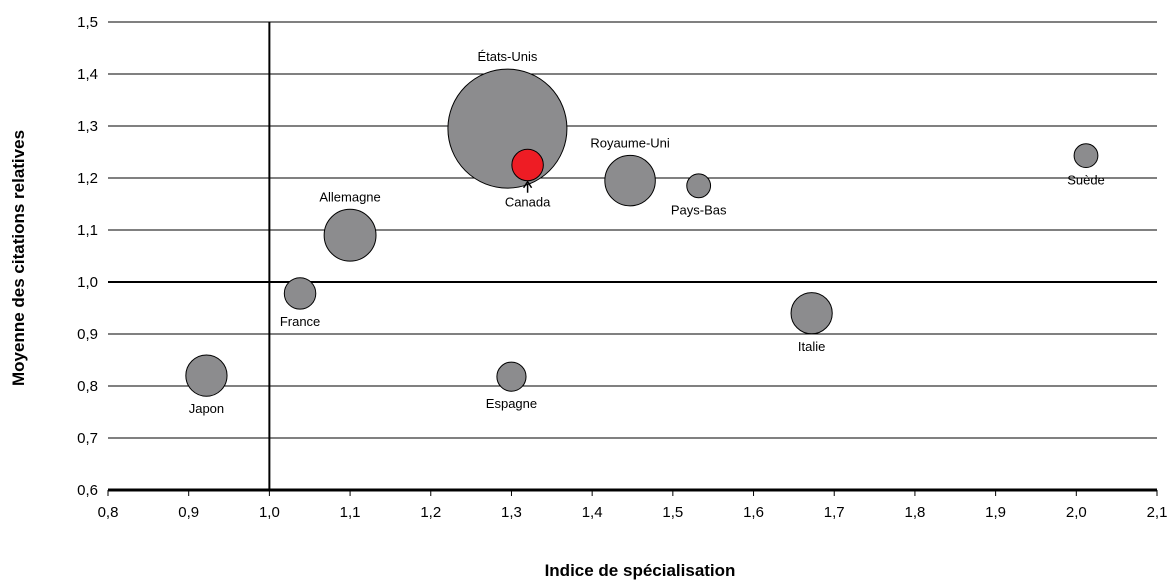  I want to click on y-axis-title: Moyenne des citations relatives, so click(18, 258).